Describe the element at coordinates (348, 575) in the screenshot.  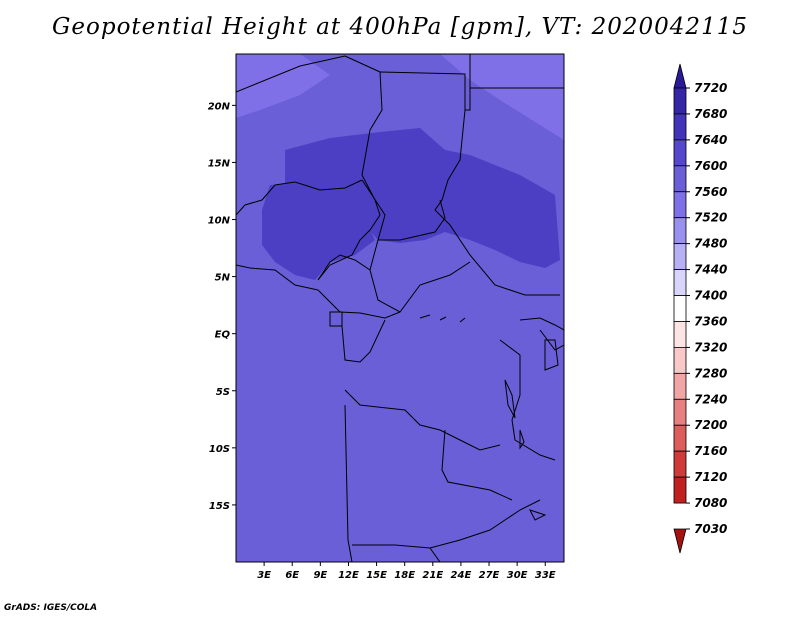
I see `lon-tick-label: 12E` at that location.